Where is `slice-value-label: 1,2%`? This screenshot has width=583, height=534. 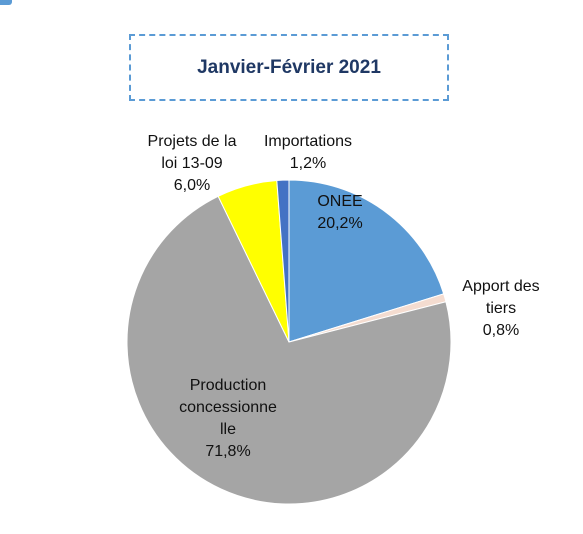 slice-value-label: 1,2% is located at coordinates (308, 163).